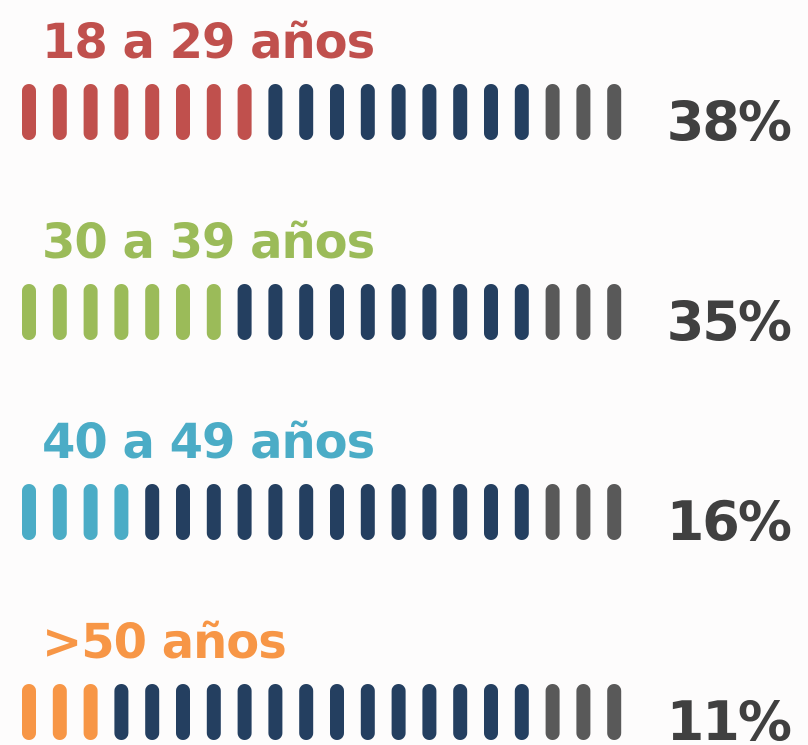 The height and width of the screenshot is (745, 808). I want to click on value-label: 16%, so click(729, 521).